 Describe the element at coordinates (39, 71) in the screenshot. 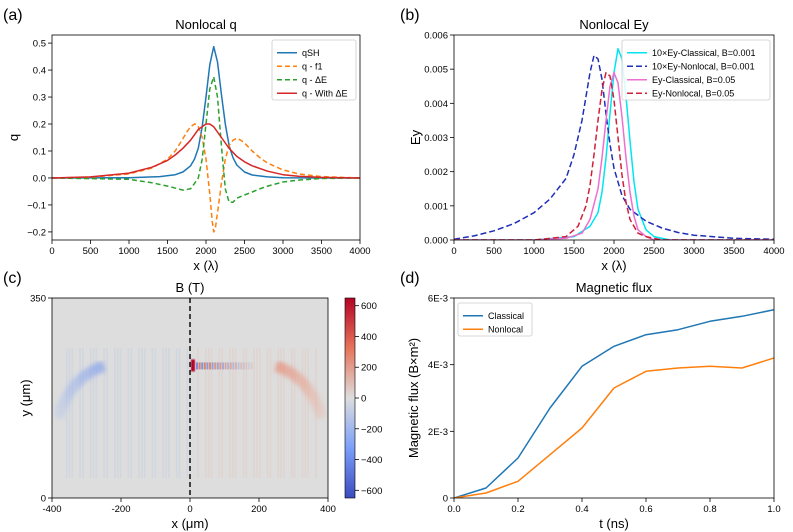

I see `y-tick-label: 0.4` at that location.